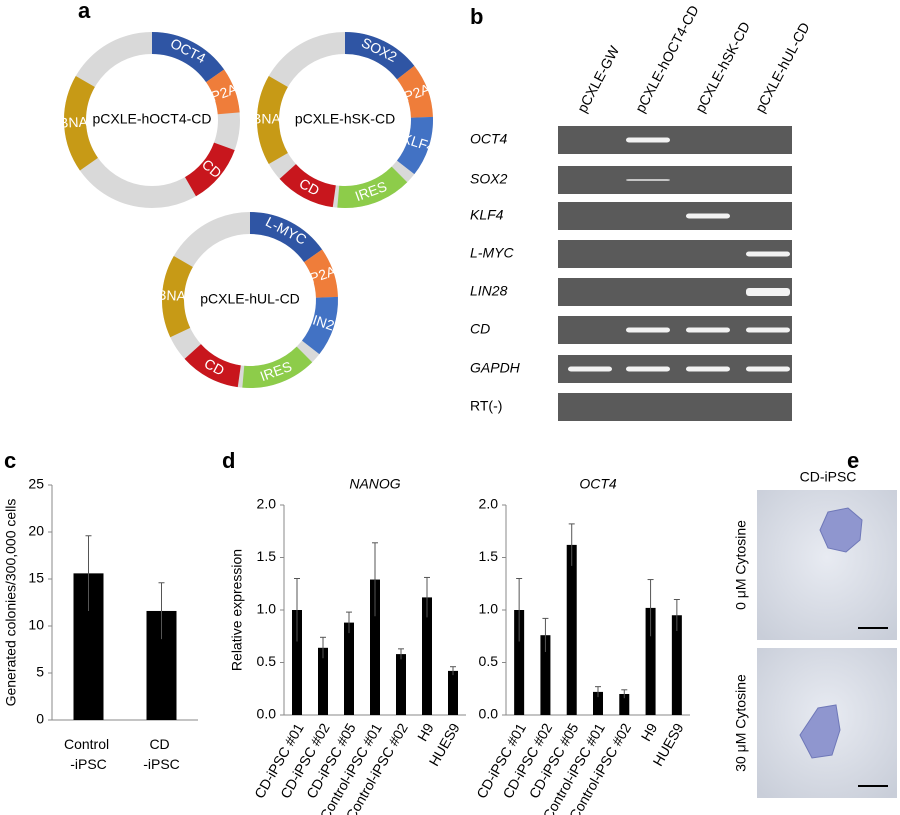 Image resolution: width=900 pixels, height=815 pixels. What do you see at coordinates (492, 253) in the screenshot?
I see `gene-label: L-MYC` at bounding box center [492, 253].